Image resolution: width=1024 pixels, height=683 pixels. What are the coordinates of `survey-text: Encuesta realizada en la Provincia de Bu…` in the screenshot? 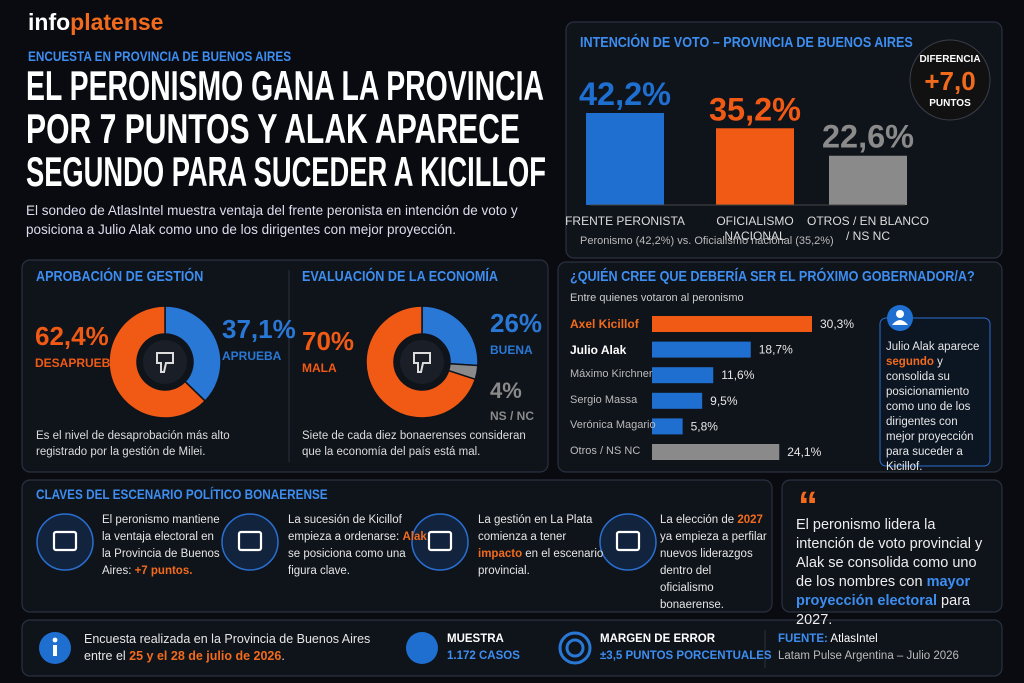 It's located at (234, 648).